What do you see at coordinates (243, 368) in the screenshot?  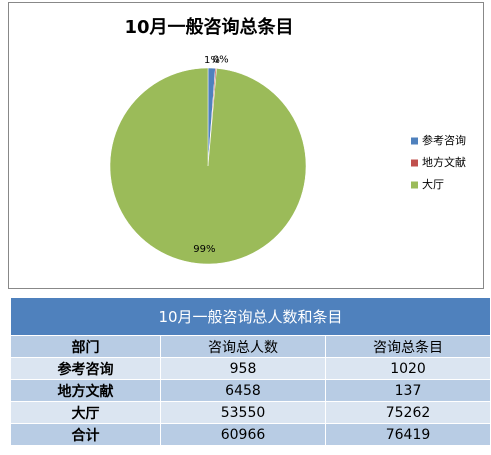 I see `table-cell: 958` at bounding box center [243, 368].